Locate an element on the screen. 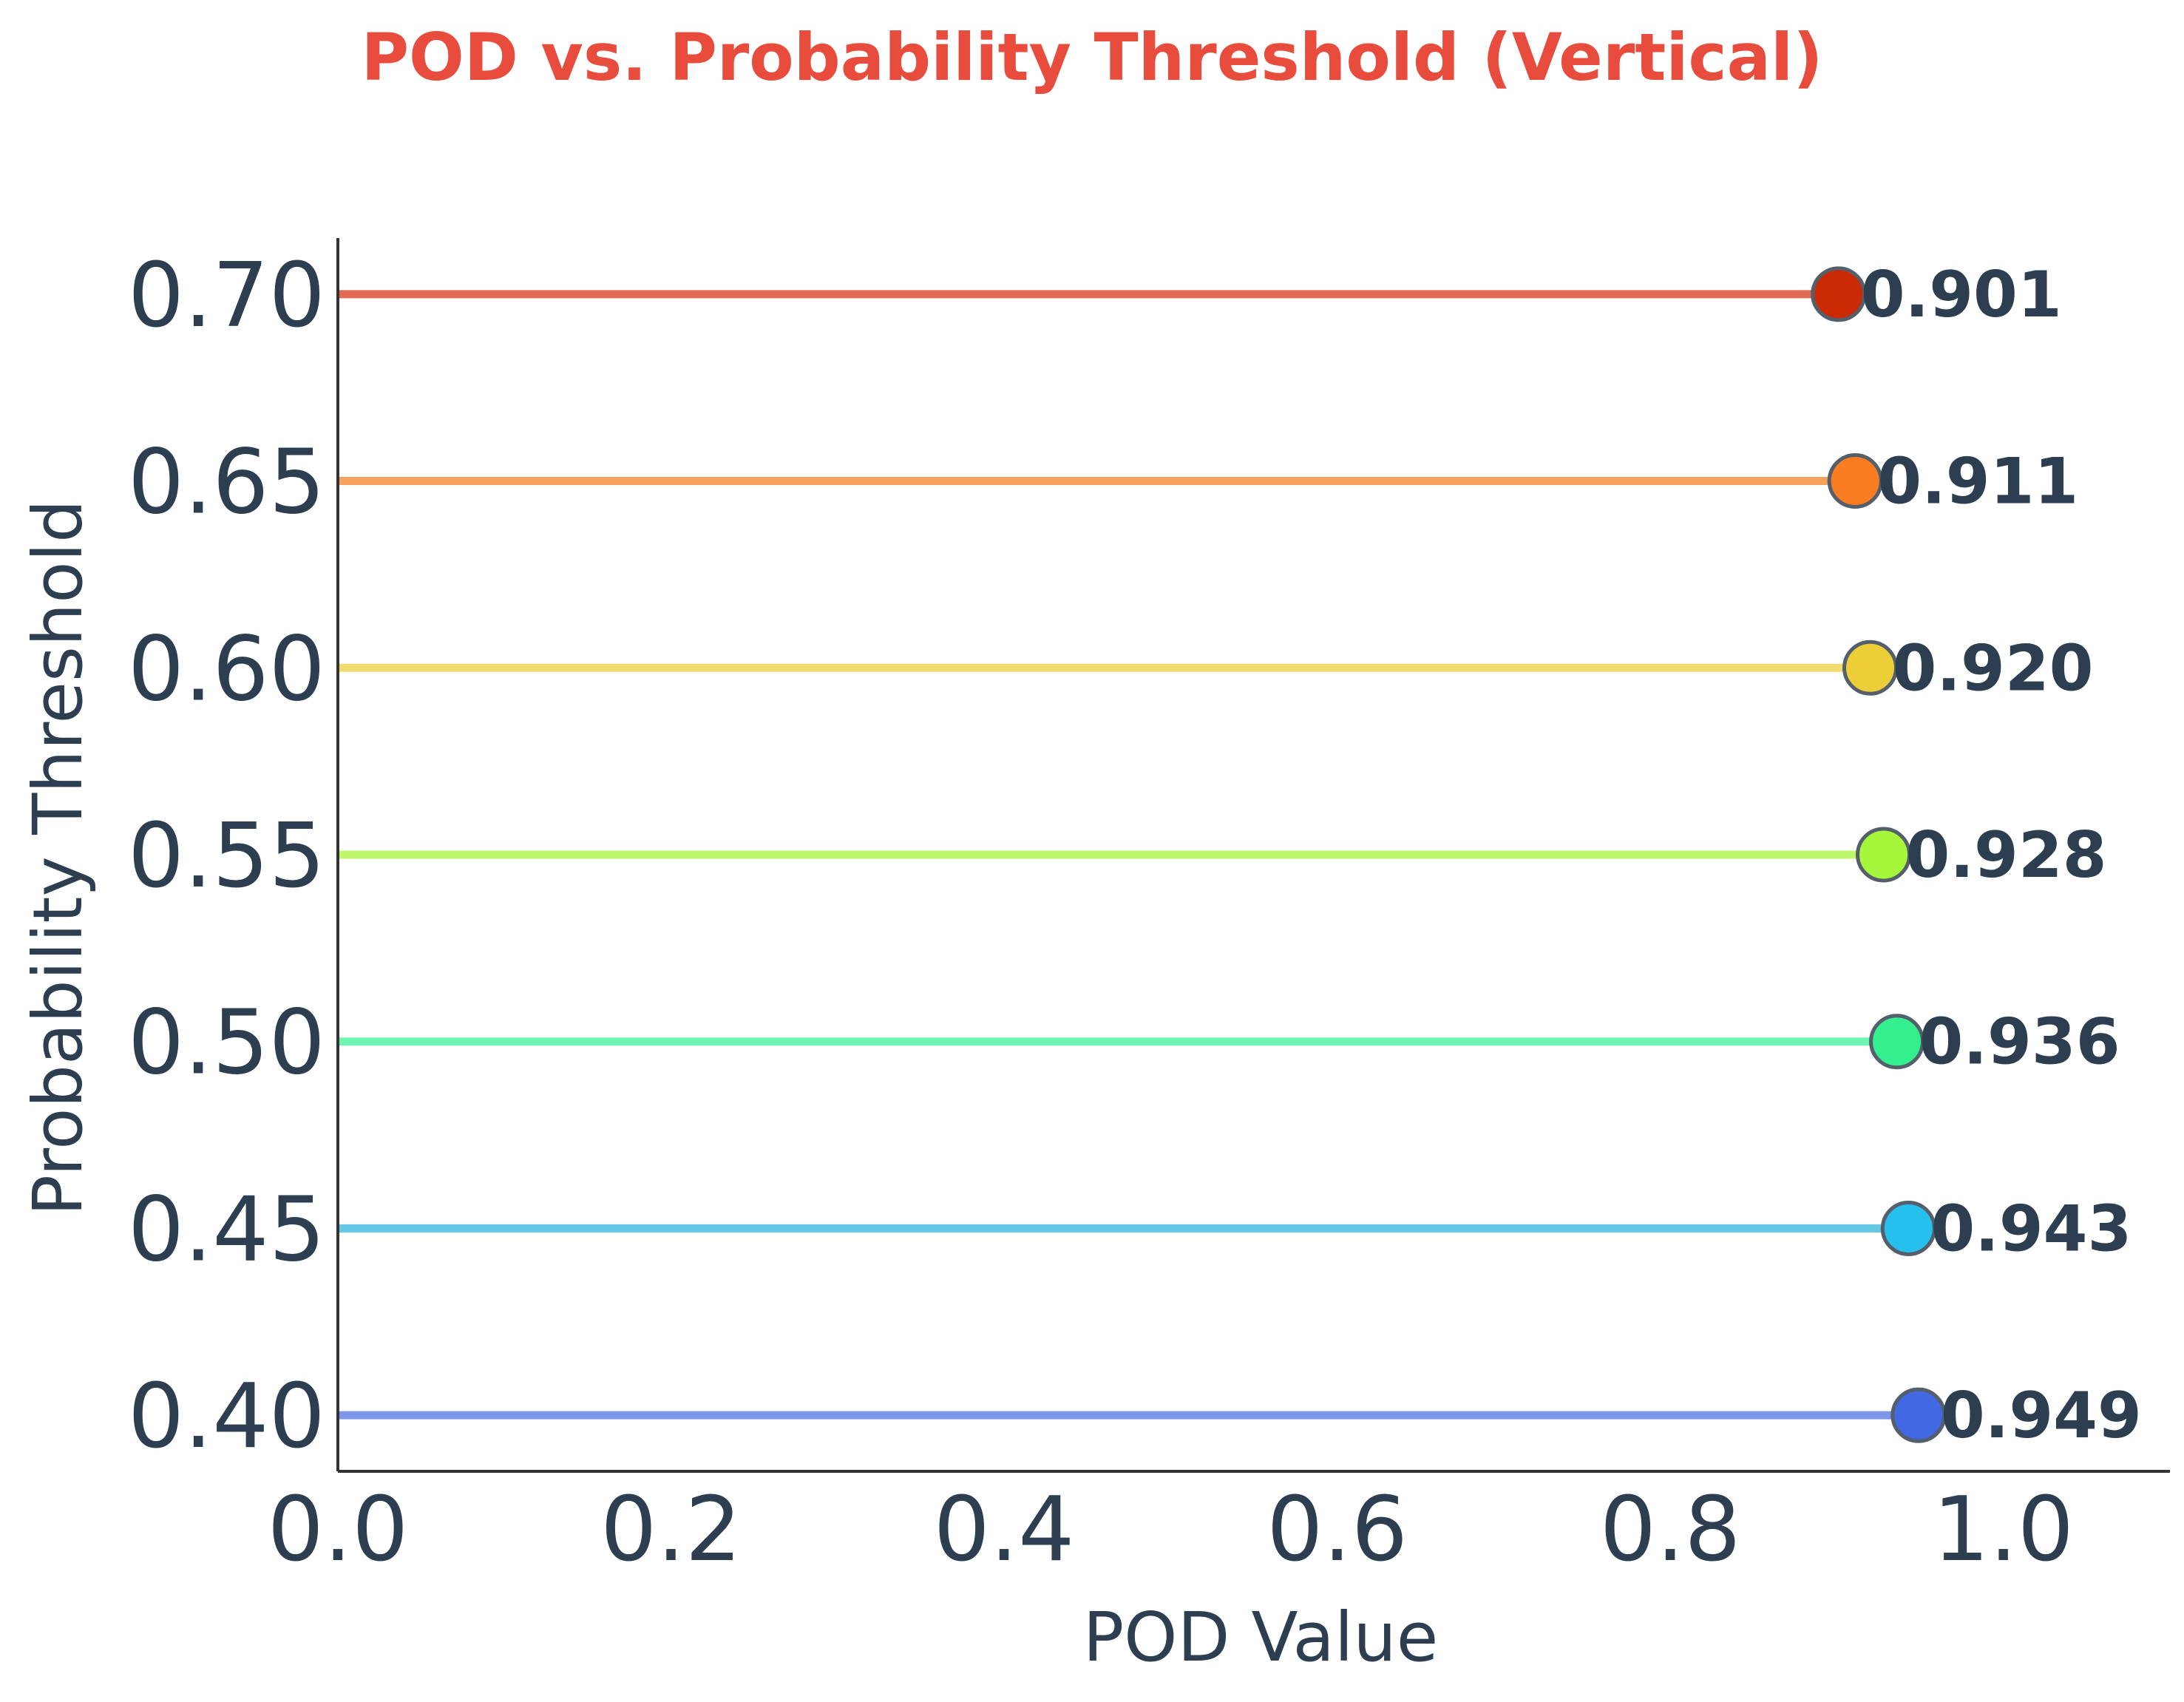 This screenshot has width=2184, height=1702. lollipop-markers is located at coordinates (1879, 854).